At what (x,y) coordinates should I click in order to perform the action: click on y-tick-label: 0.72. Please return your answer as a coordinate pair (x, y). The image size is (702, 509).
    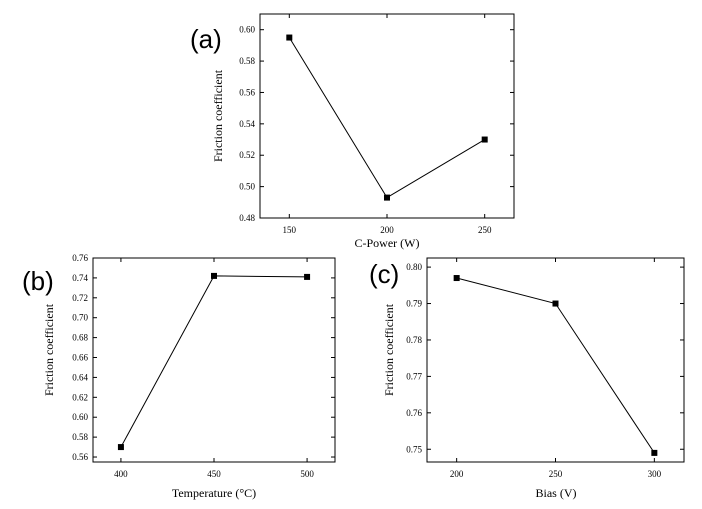
    Looking at the image, I should click on (80, 298).